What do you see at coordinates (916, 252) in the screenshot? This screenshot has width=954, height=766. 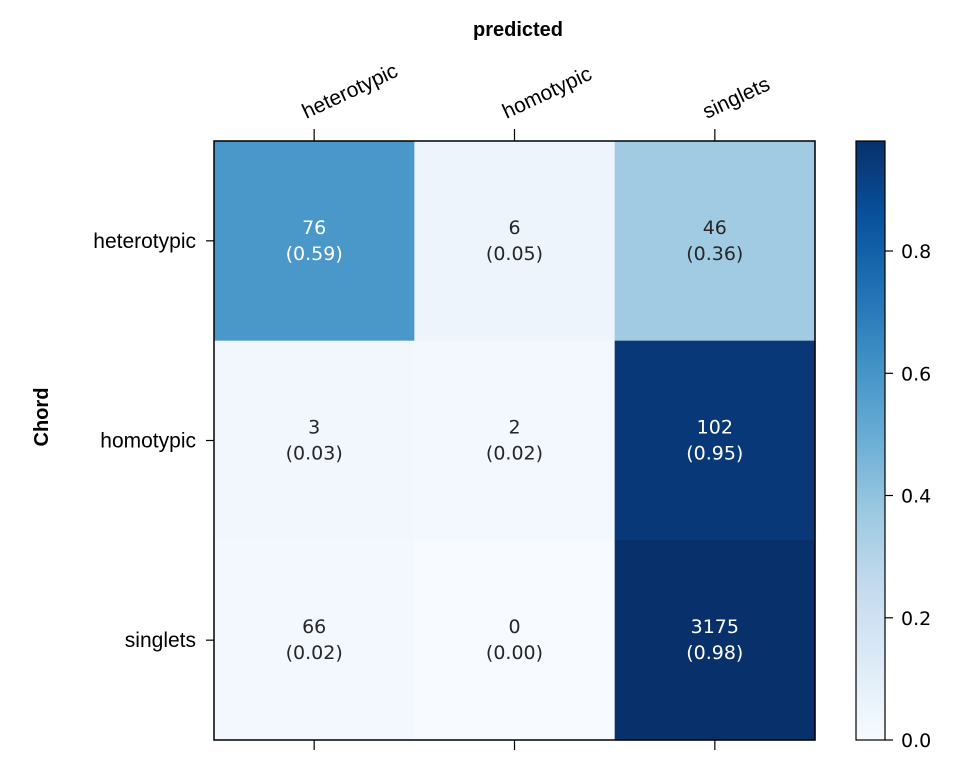 I see `colorbar-tick-label: 0.8` at bounding box center [916, 252].